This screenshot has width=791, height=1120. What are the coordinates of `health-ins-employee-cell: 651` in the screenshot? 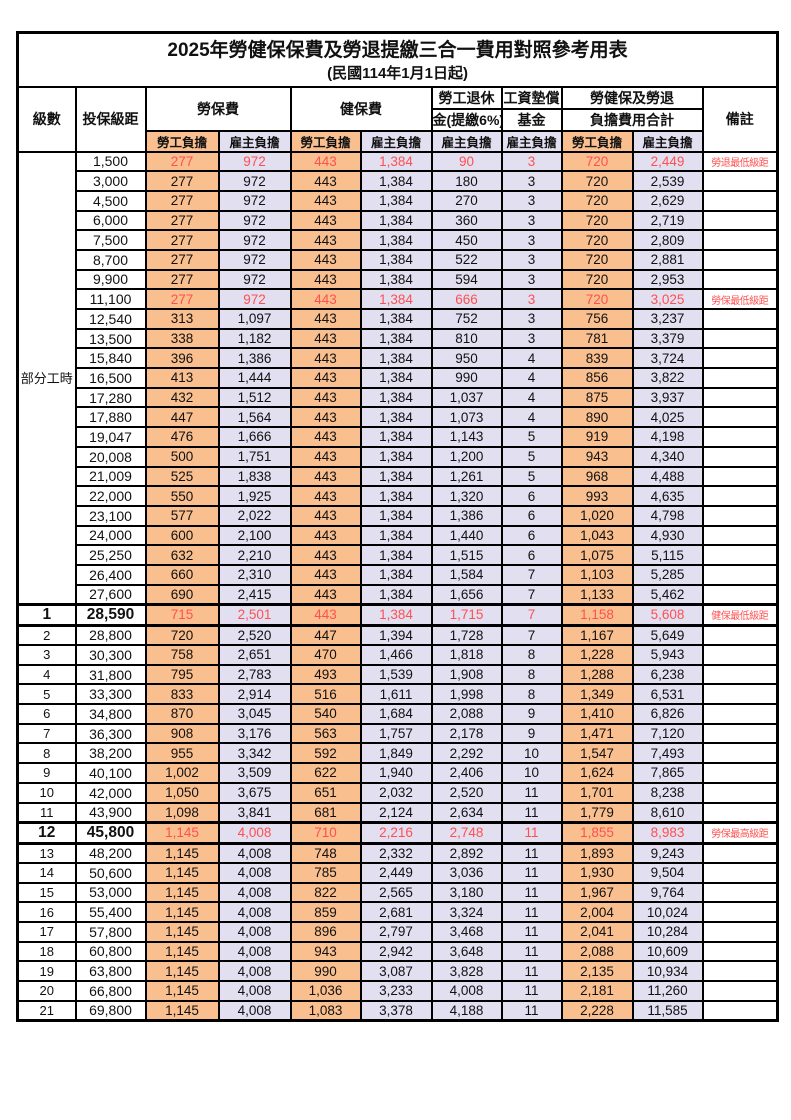 It's located at (325, 792).